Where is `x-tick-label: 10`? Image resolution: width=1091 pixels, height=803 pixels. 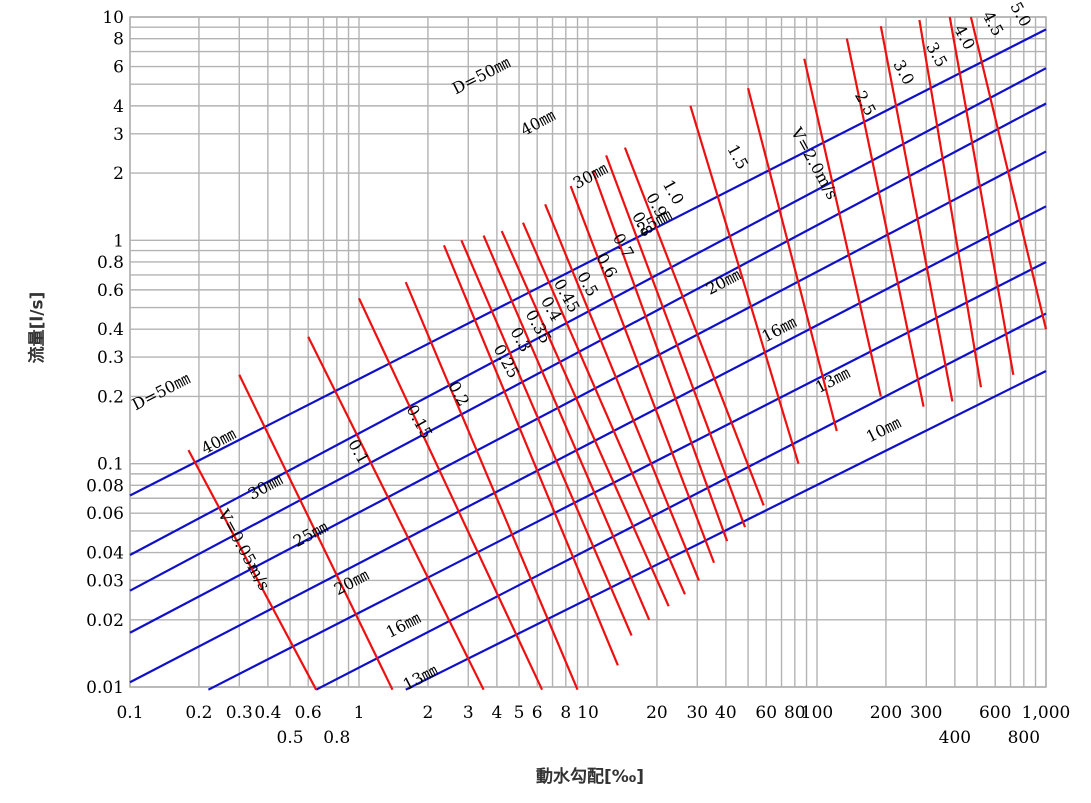
x-tick-label: 10 is located at coordinates (588, 713).